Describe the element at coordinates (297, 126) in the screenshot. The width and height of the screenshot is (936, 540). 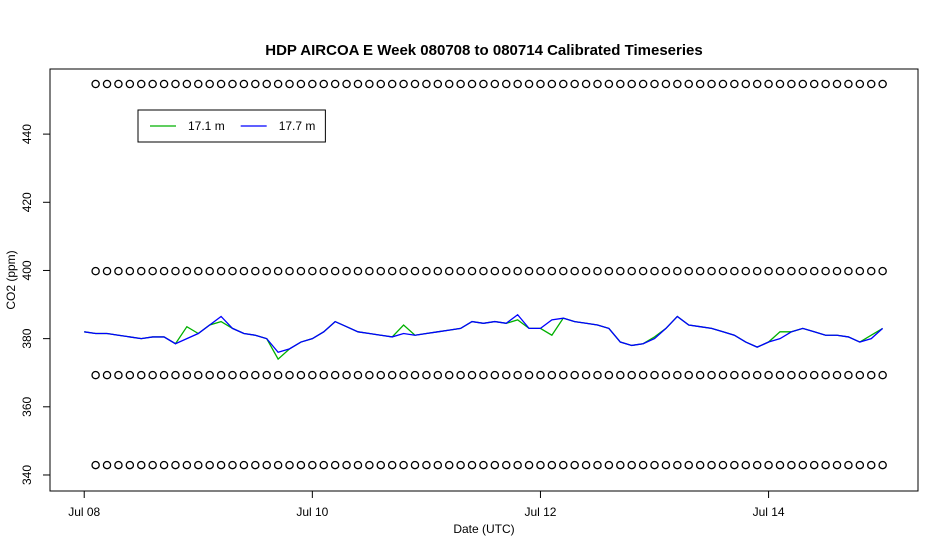
I see `legend-label: 17.7 m` at that location.